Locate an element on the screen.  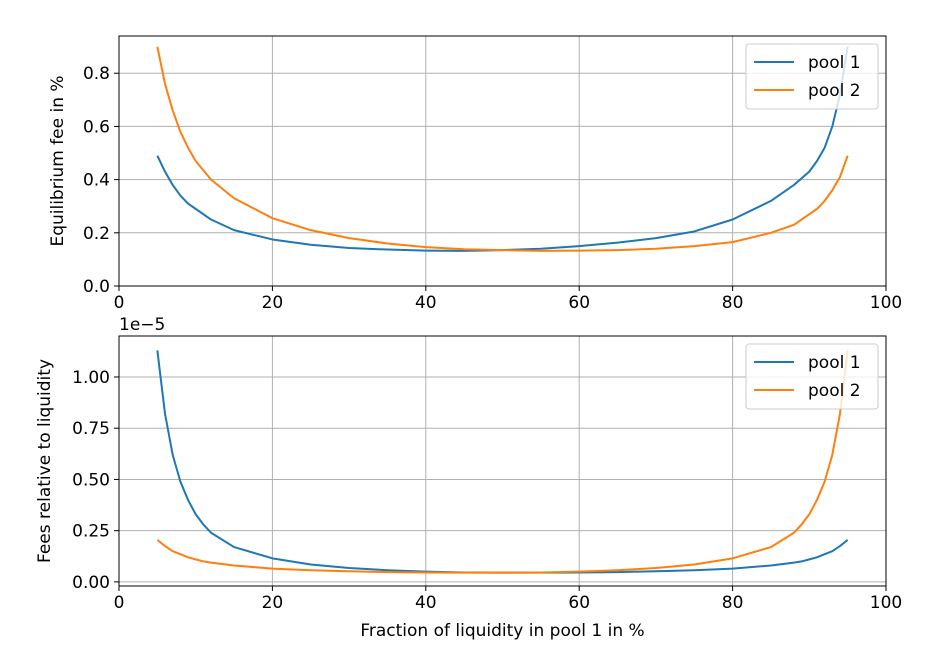
y-tick-label: 1.00 is located at coordinates (91, 378).